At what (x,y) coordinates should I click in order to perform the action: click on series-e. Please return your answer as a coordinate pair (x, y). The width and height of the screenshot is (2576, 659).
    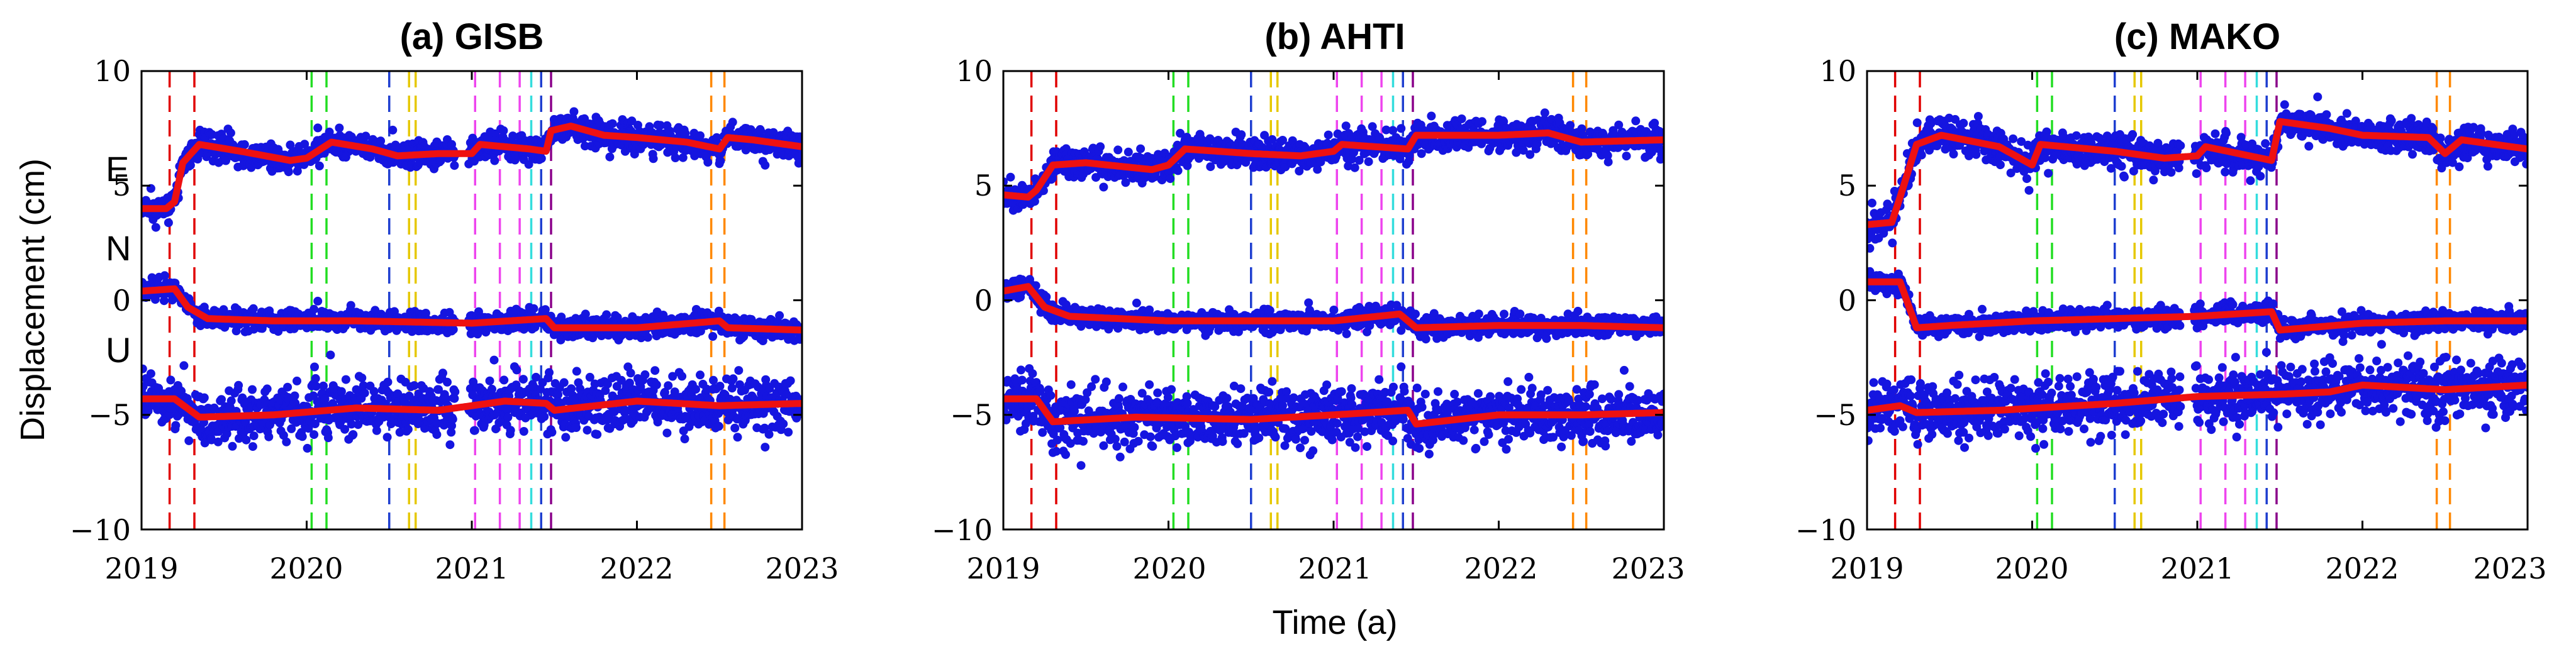
    Looking at the image, I should click on (472, 169).